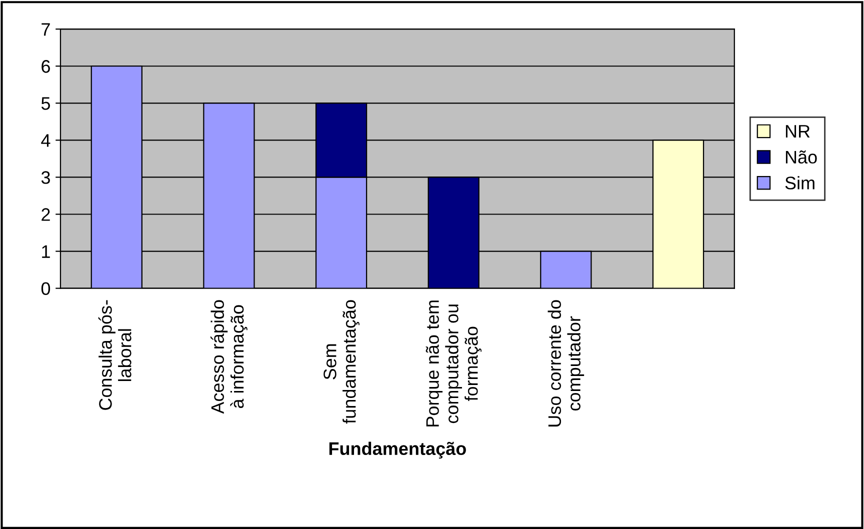  What do you see at coordinates (342, 362) in the screenshot?
I see `x-tick-label: Sem fundamentação` at bounding box center [342, 362].